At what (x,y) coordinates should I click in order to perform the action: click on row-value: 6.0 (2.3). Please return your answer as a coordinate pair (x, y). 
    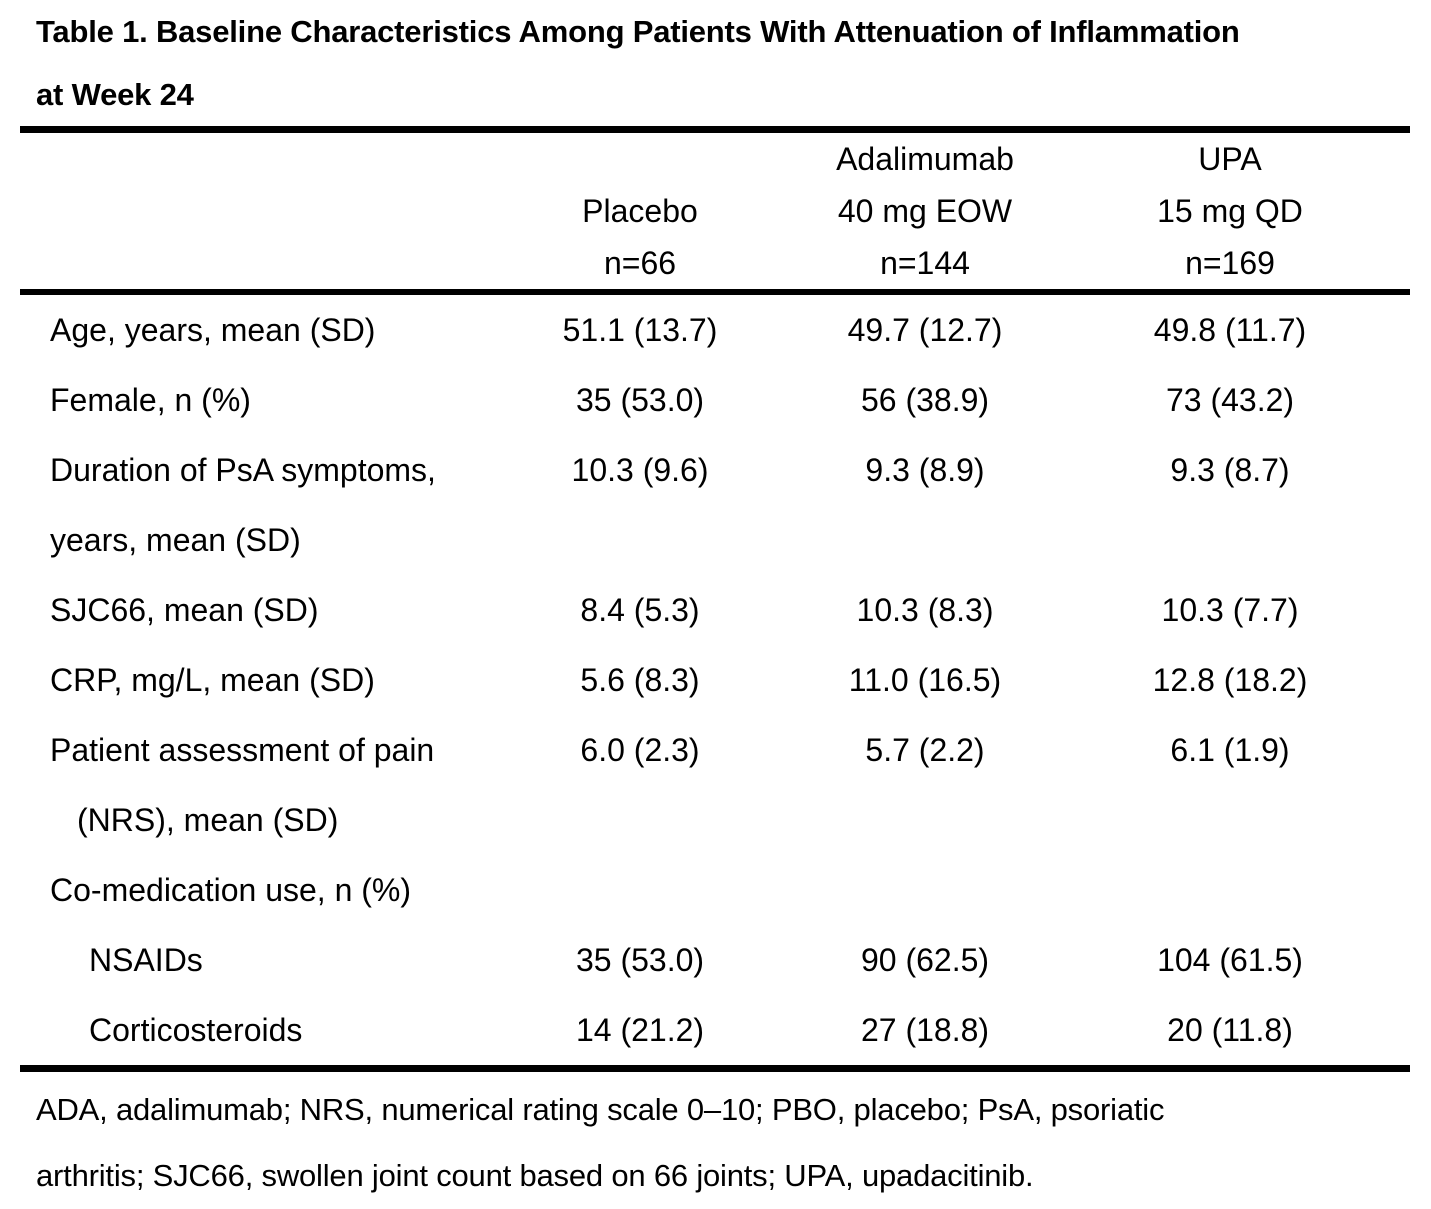
    Looking at the image, I should click on (640, 750).